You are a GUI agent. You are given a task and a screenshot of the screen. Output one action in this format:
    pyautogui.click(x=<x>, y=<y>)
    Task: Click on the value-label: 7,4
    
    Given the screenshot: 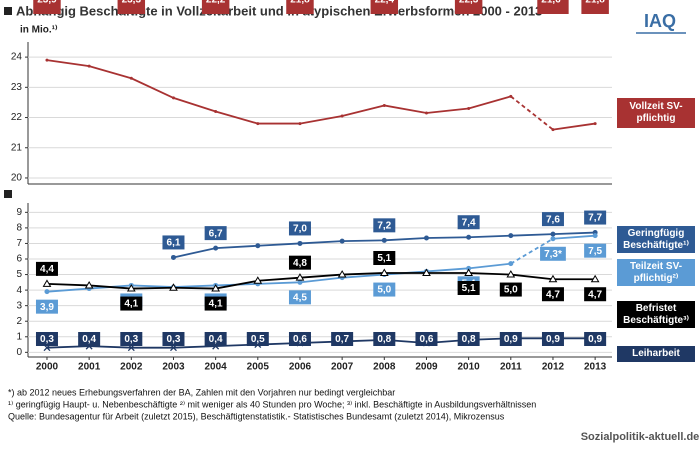 What is the action you would take?
    pyautogui.click(x=469, y=222)
    